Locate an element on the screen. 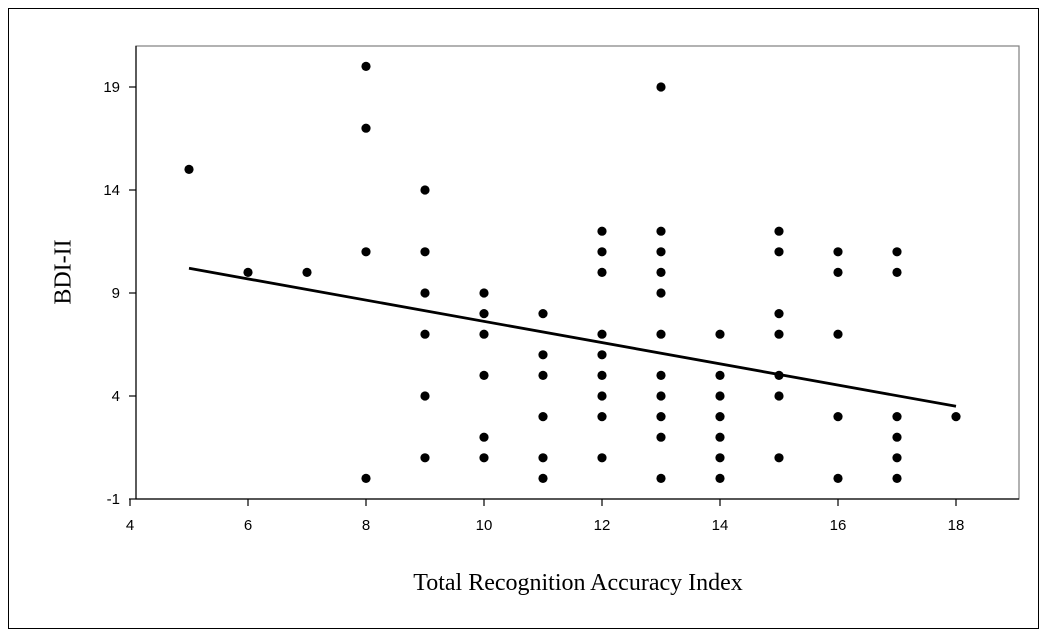  x-tick-label: 12 is located at coordinates (602, 525).